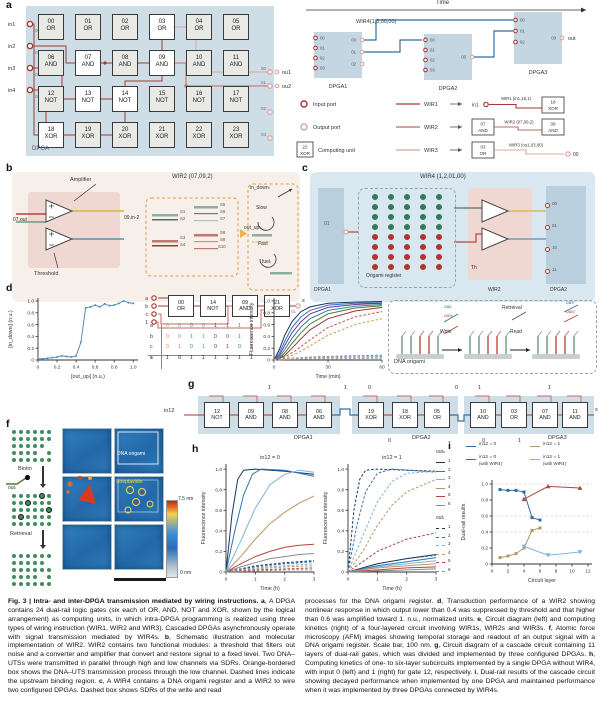 The width and height of the screenshot is (600, 723). I want to click on mini-in-label: 01, so click(322, 48).